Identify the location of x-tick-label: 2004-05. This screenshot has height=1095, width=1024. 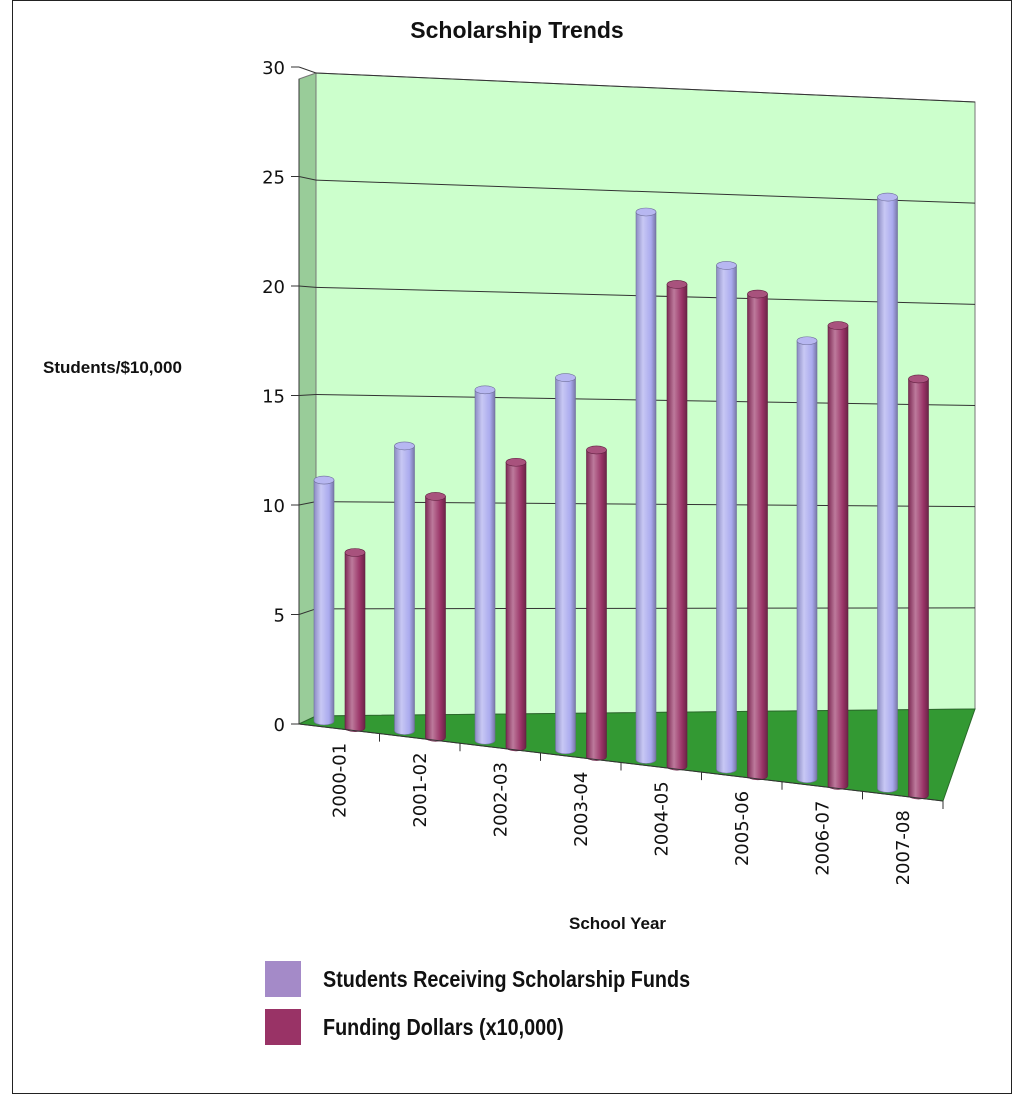
(661, 818).